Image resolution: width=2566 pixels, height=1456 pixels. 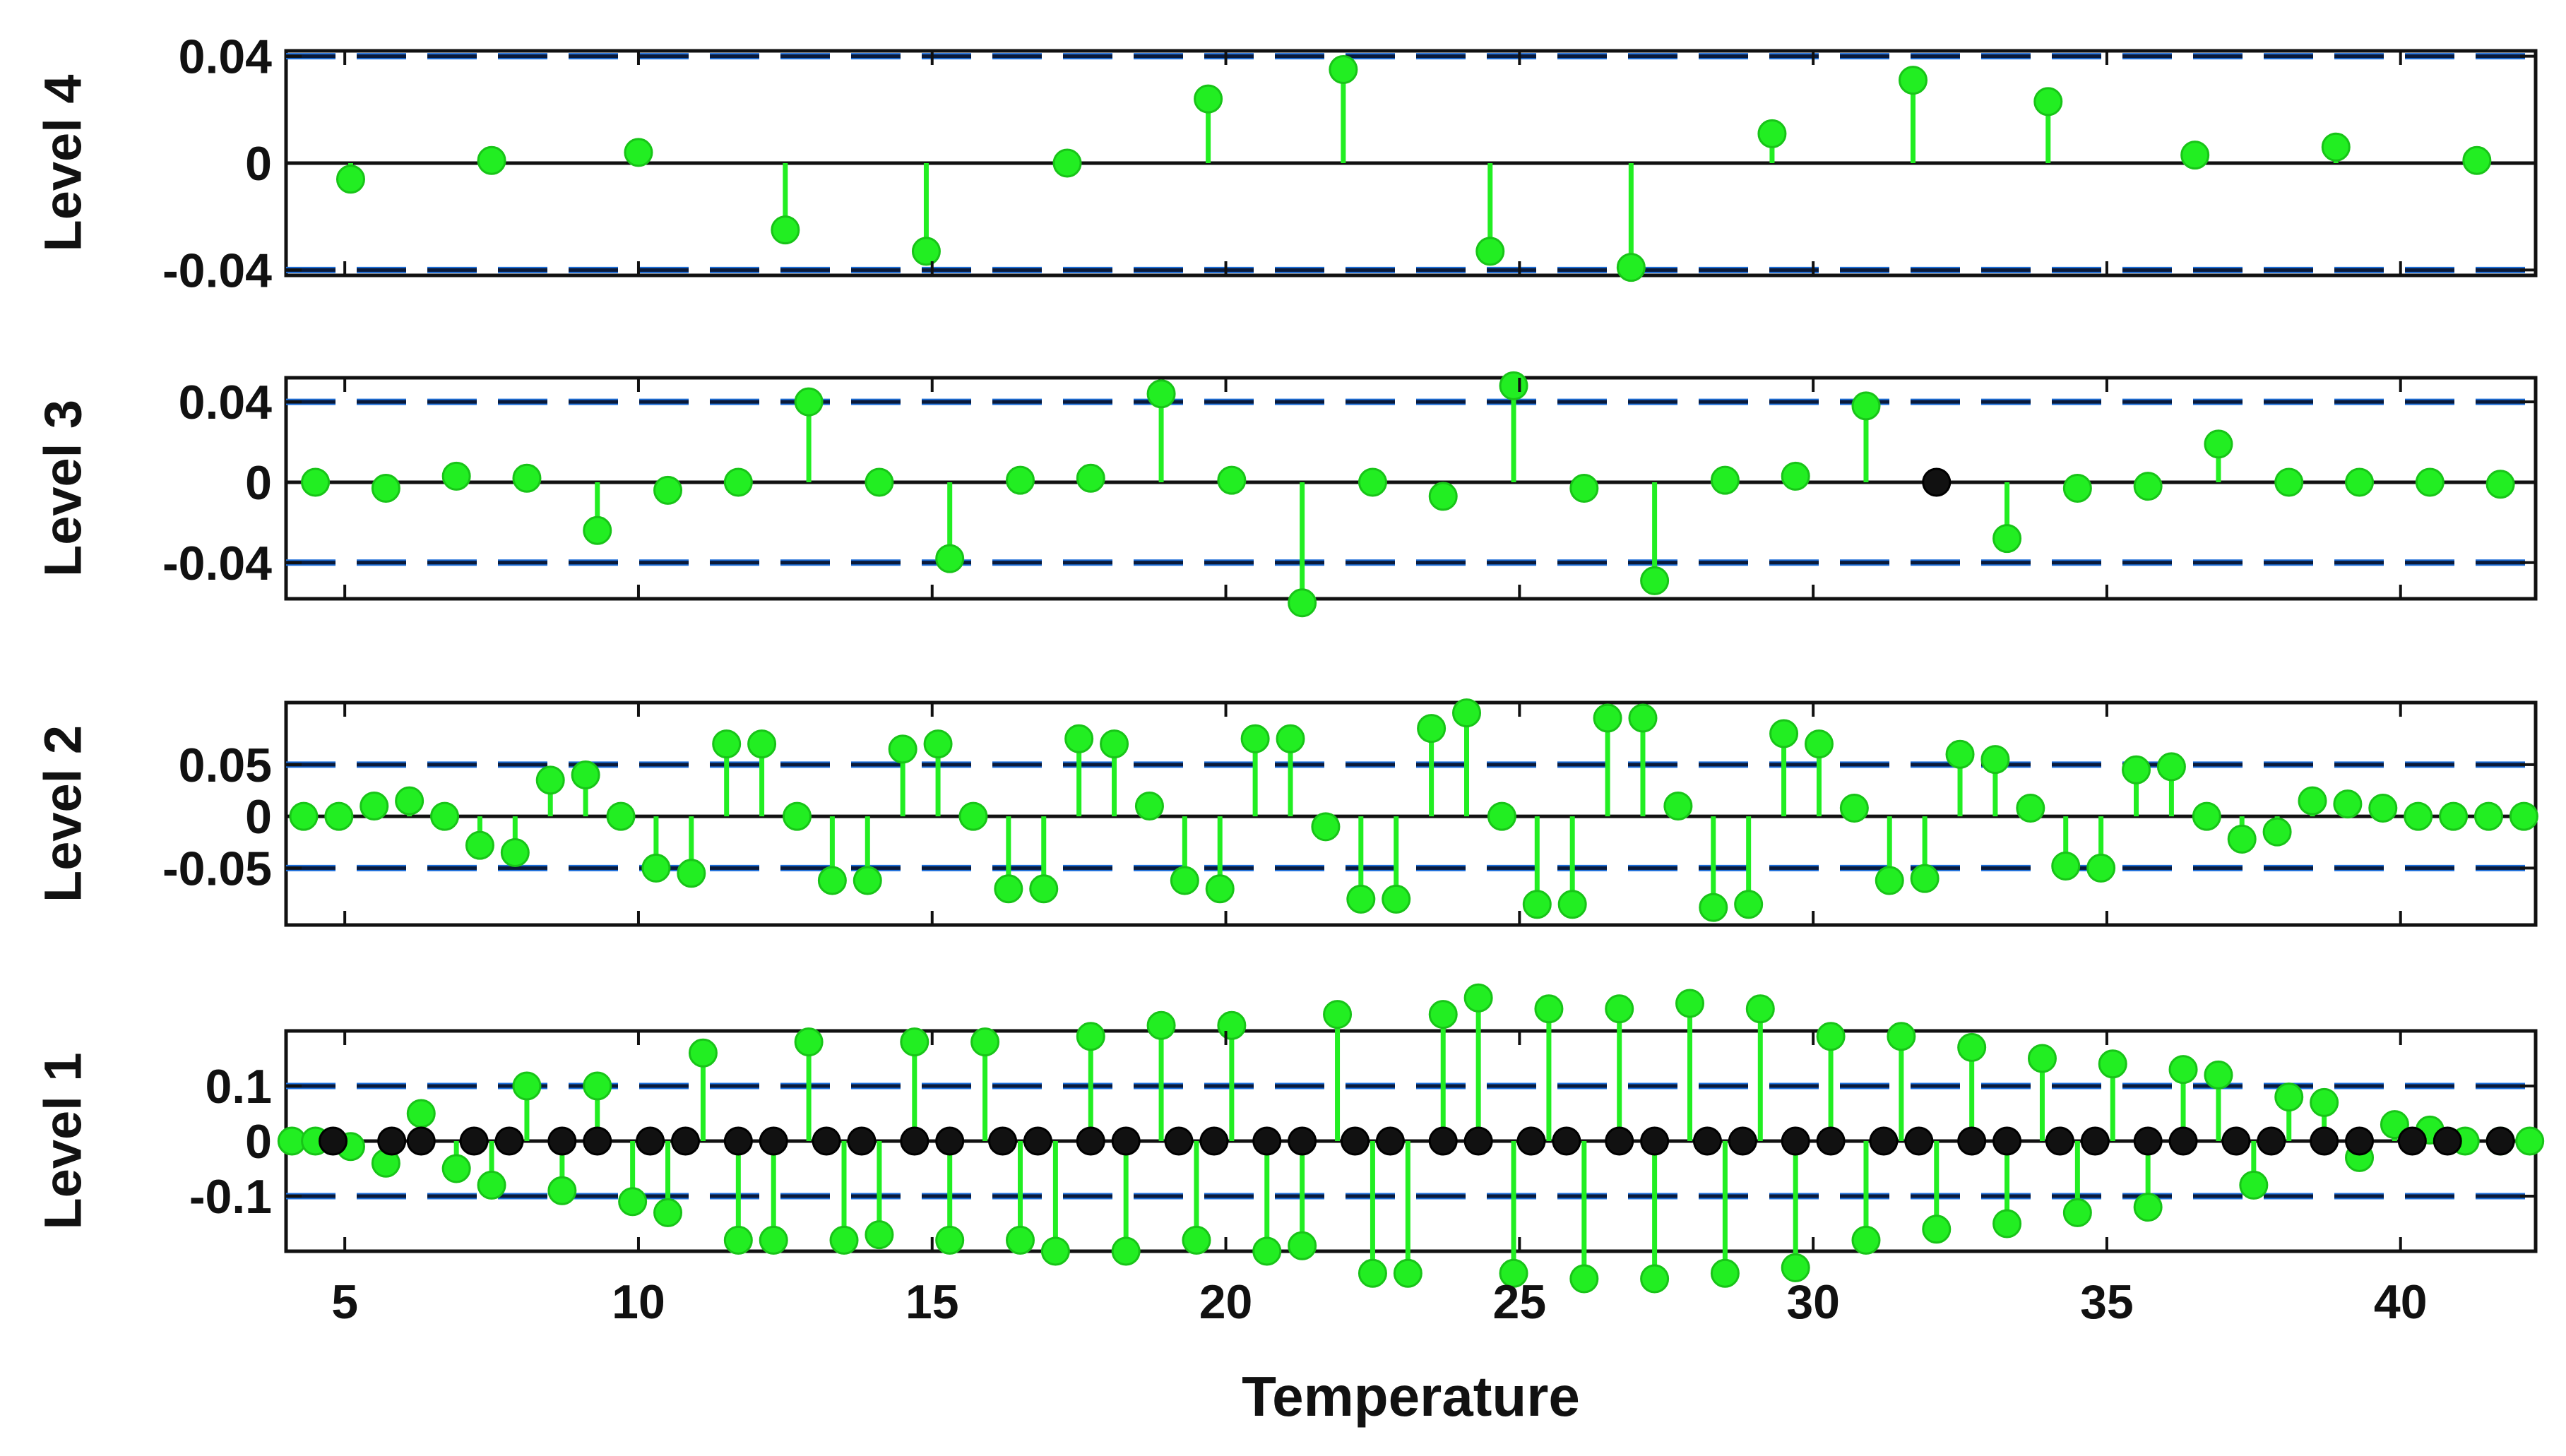 I want to click on y-tick-label: 0, so click(x=258, y=817).